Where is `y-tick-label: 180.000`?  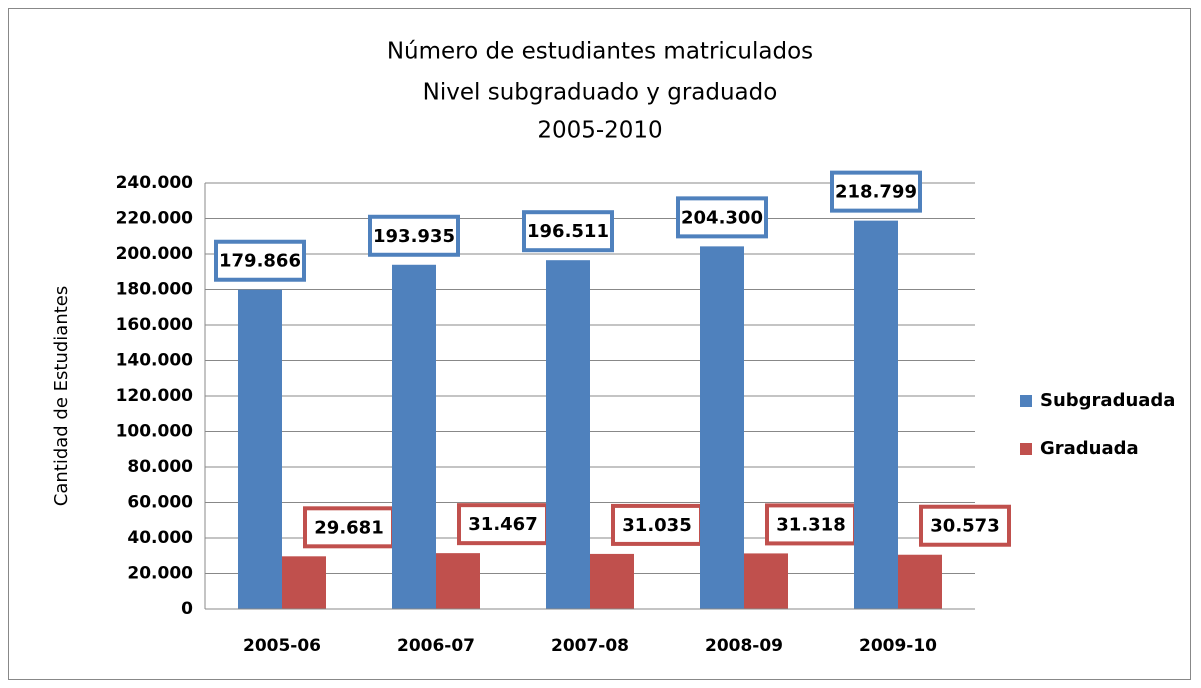 y-tick-label: 180.000 is located at coordinates (155, 290).